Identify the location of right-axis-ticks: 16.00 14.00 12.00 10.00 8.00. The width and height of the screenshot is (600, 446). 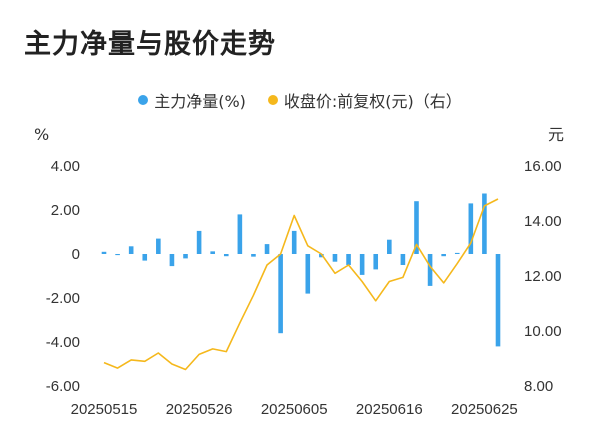
(543, 276).